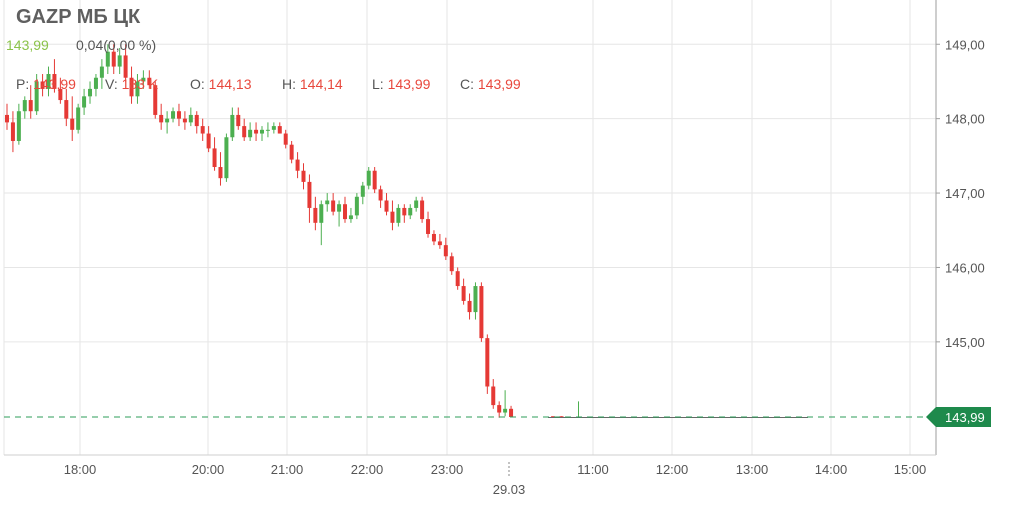 This screenshot has height=513, width=1024. I want to click on x-tick-label: 22:00, so click(367, 469).